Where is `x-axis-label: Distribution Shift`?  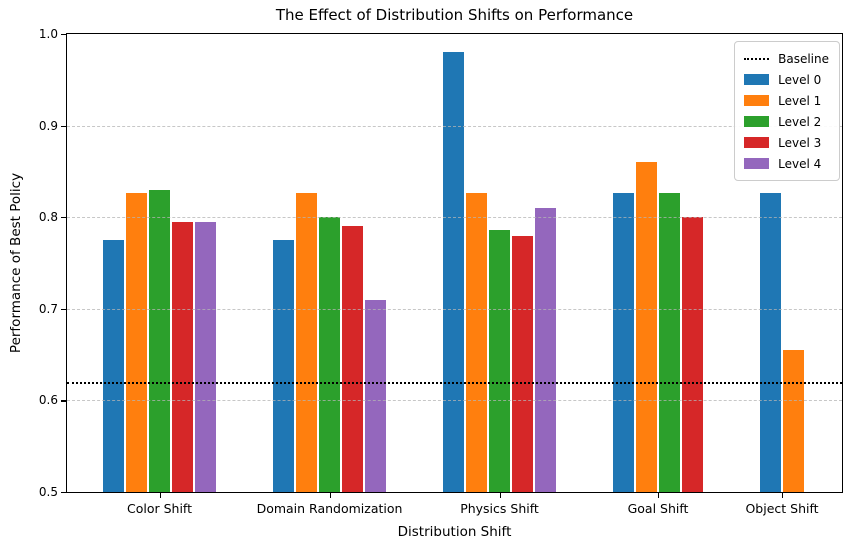 x-axis-label: Distribution Shift is located at coordinates (454, 532).